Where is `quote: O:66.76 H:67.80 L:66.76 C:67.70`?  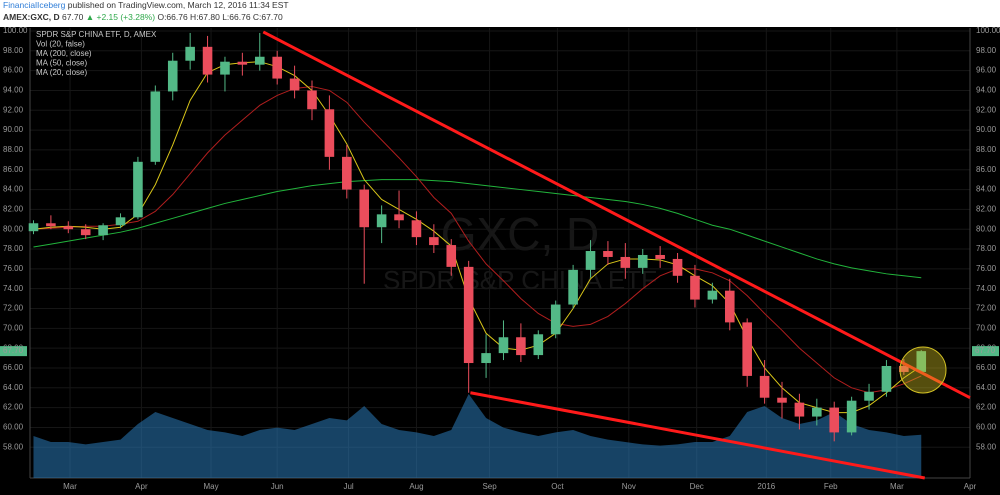 quote: O:66.76 H:67.80 L:66.76 C:67.70 is located at coordinates (220, 17).